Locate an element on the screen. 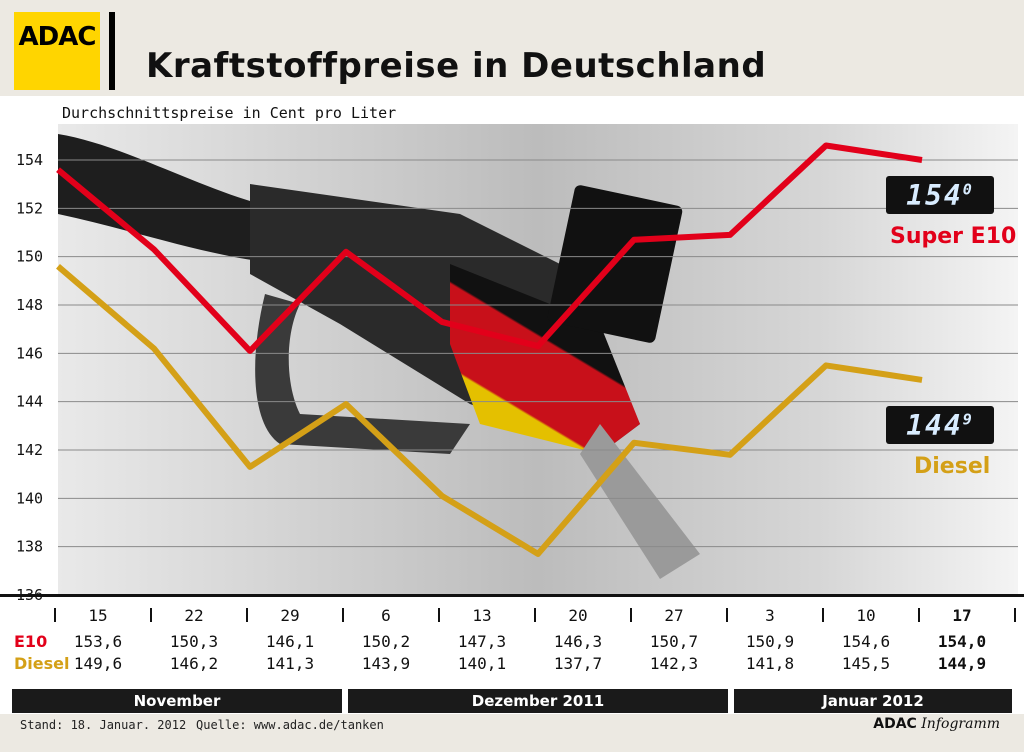  diesel-price-display: 1449 is located at coordinates (940, 425).